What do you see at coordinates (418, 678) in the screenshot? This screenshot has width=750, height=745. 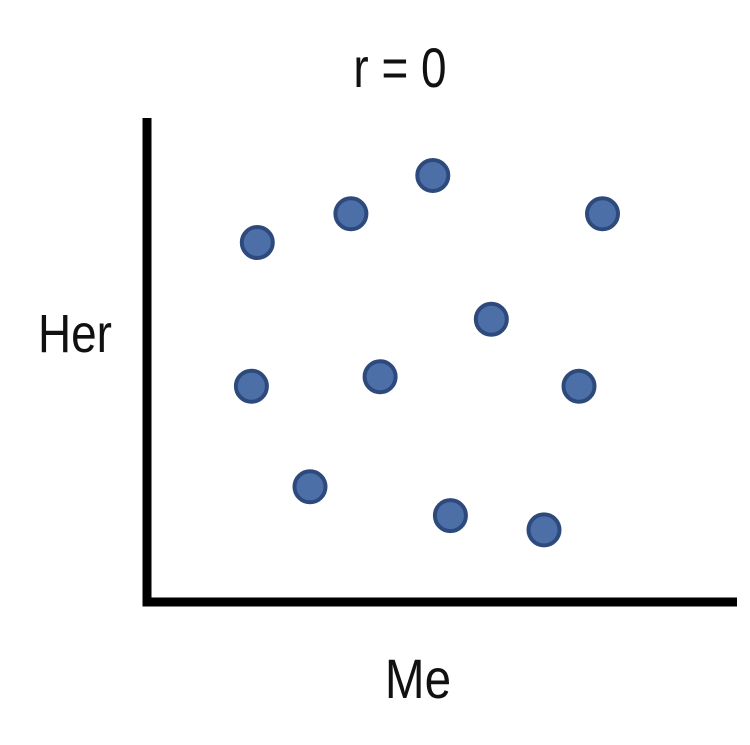 I see `x-axis-label: Me` at bounding box center [418, 678].